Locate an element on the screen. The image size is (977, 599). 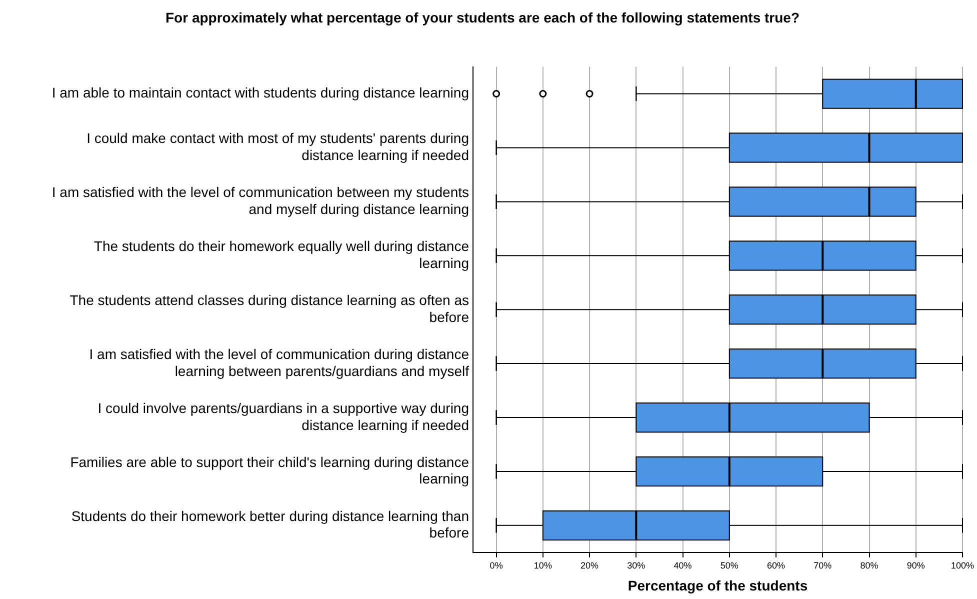
y-tick-label: I could involve parents/guardians in a supportive way during distance learning if needed is located at coordinates (283, 416).